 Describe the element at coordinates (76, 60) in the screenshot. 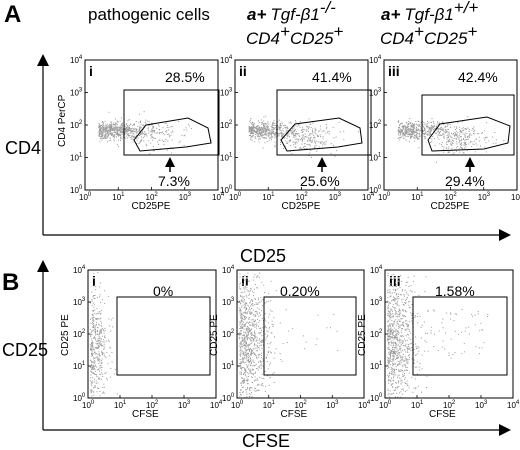

I see `panel-a-i-y-tick-label: 104` at that location.